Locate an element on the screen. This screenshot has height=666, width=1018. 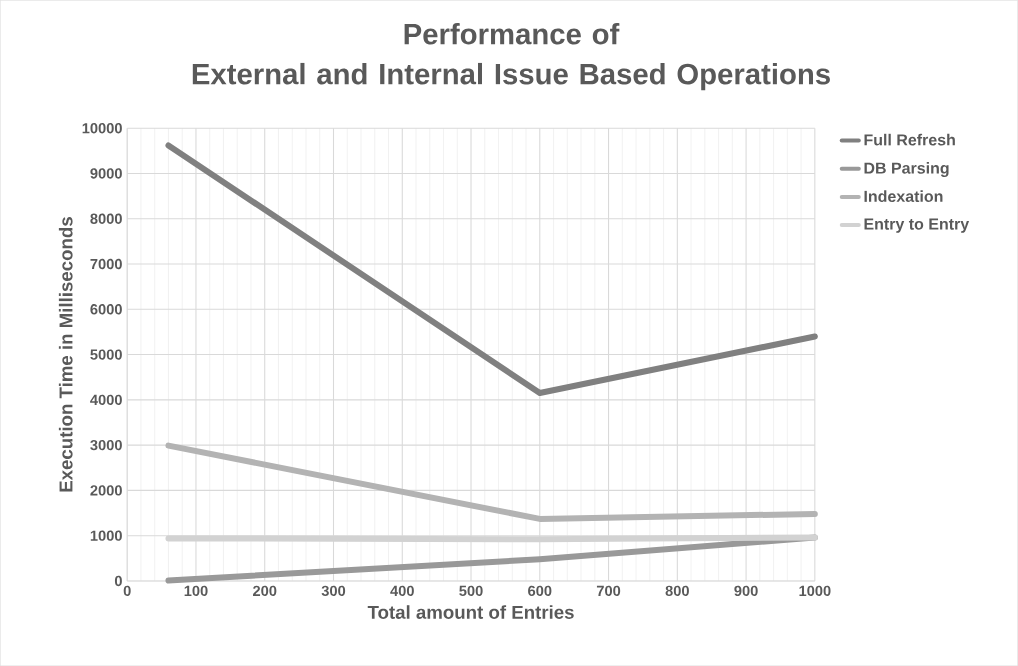
y-tick-label: 10000 is located at coordinates (102, 128).